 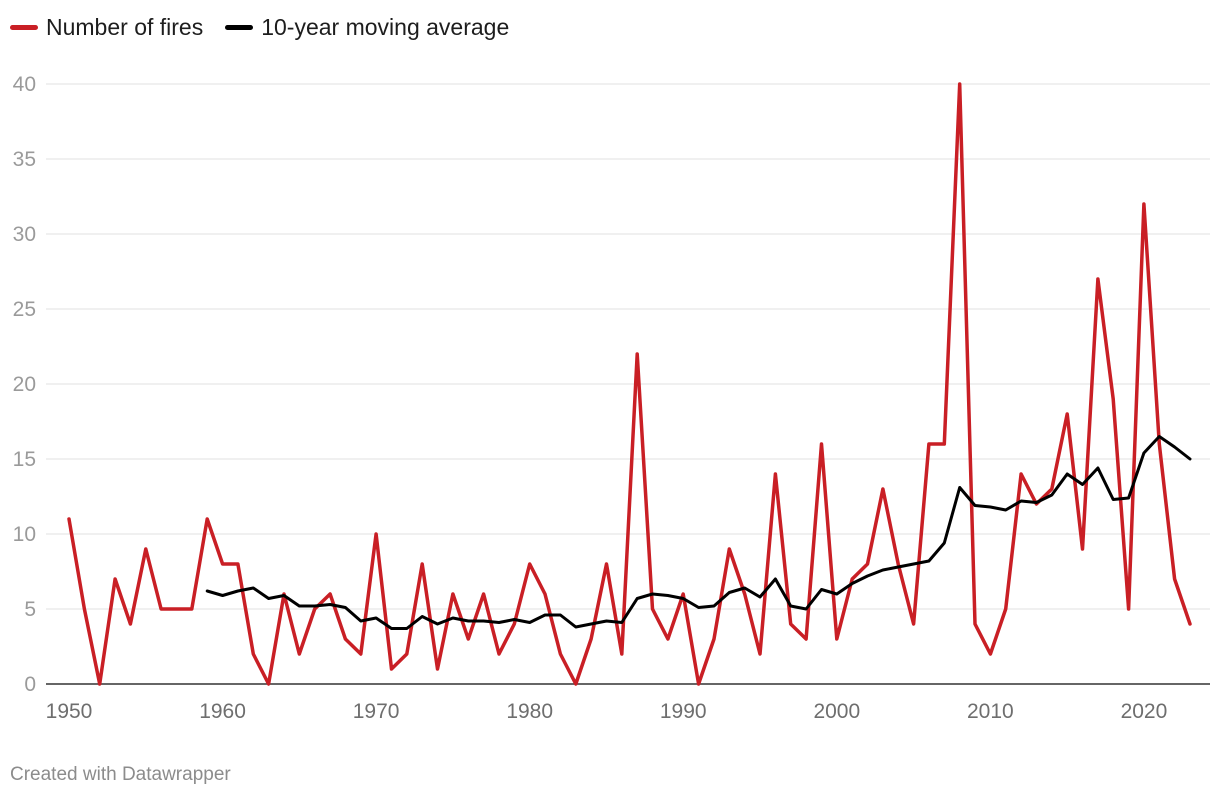 What do you see at coordinates (683, 711) in the screenshot?
I see `x-tick-label-1990: 1990` at bounding box center [683, 711].